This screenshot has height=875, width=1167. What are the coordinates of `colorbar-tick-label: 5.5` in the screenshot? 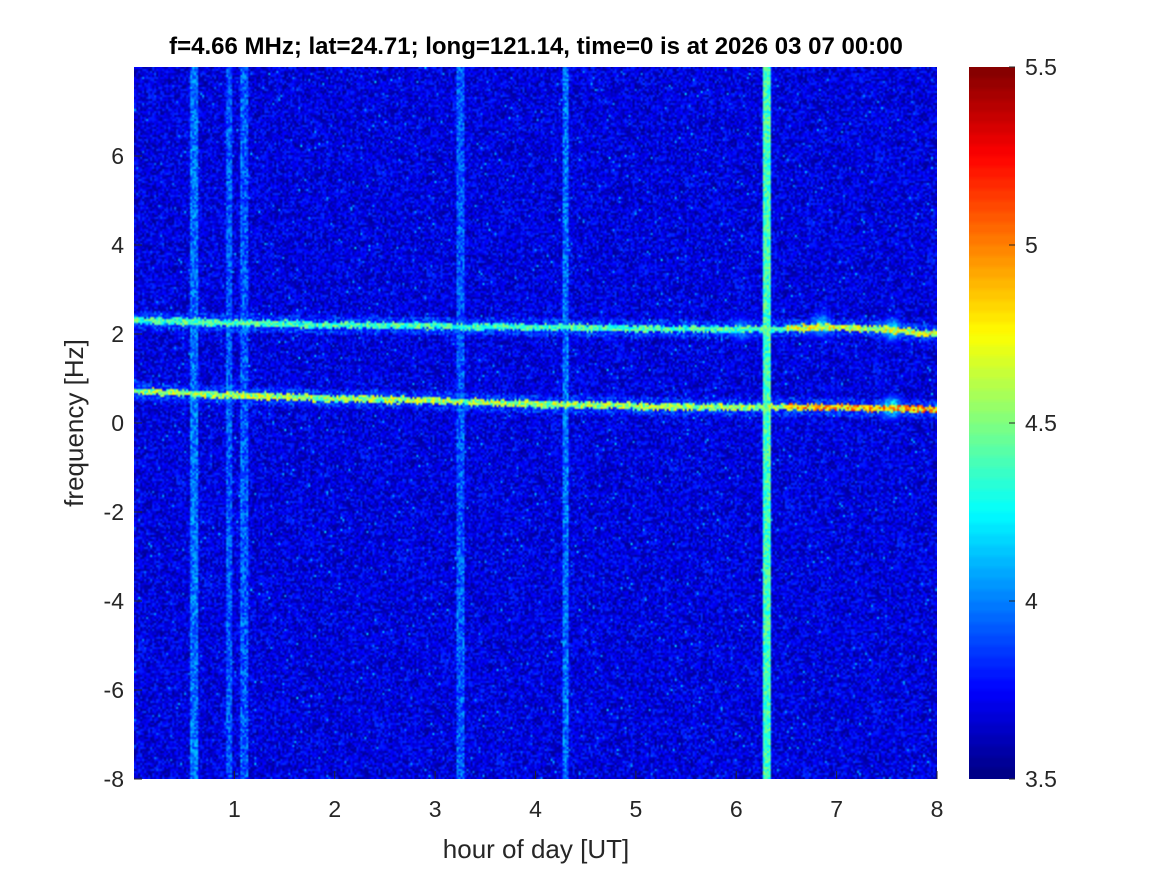 It's located at (1041, 67).